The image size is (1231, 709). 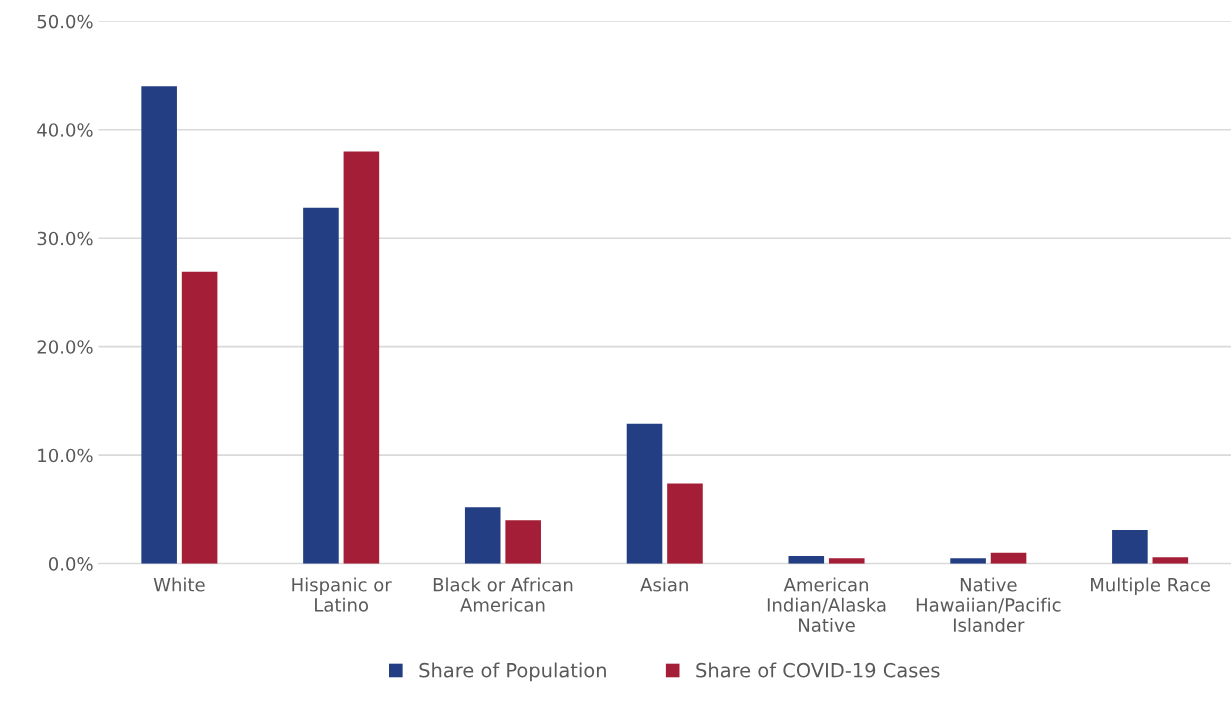 What do you see at coordinates (342, 594) in the screenshot?
I see `x-tick-label: Hispanic or Latino` at bounding box center [342, 594].